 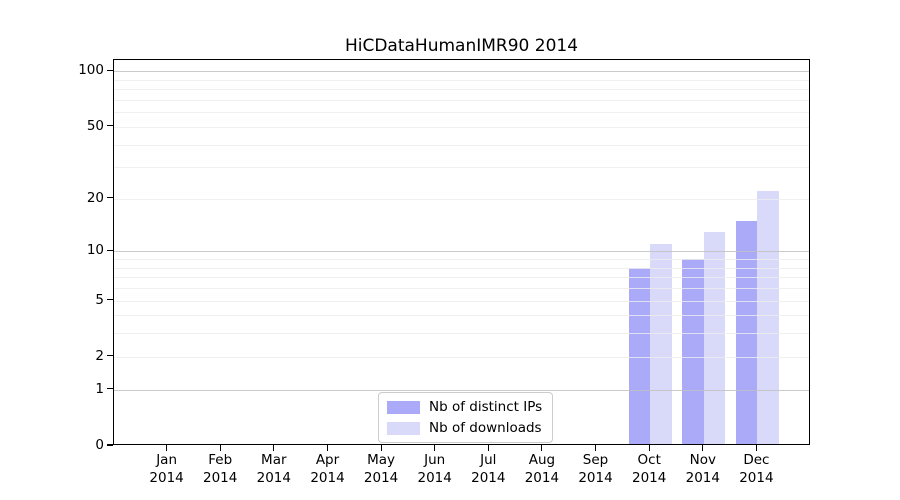 I want to click on x-tick-feb, so click(x=220, y=448).